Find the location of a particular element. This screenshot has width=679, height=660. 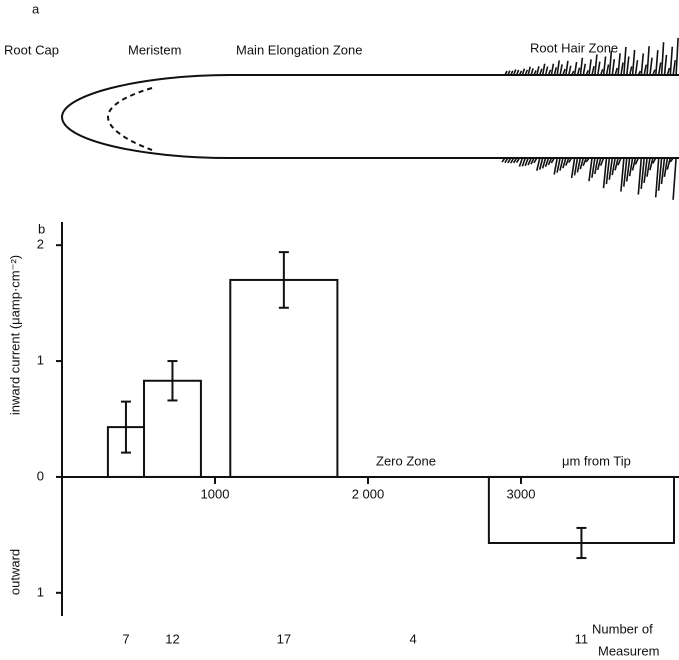

x-tick-label: 1000 is located at coordinates (215, 493).